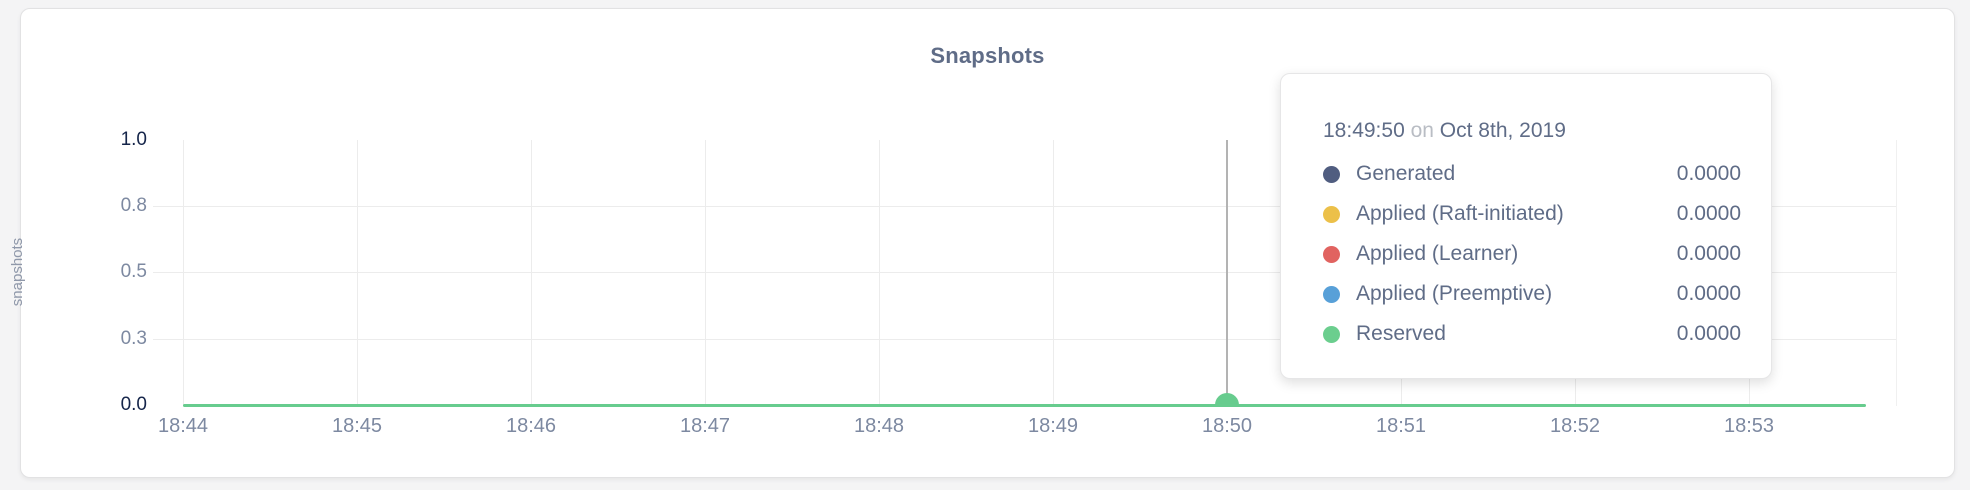  Describe the element at coordinates (1502, 130) in the screenshot. I see `tooltip-date: Oct 8th, 2019` at that location.